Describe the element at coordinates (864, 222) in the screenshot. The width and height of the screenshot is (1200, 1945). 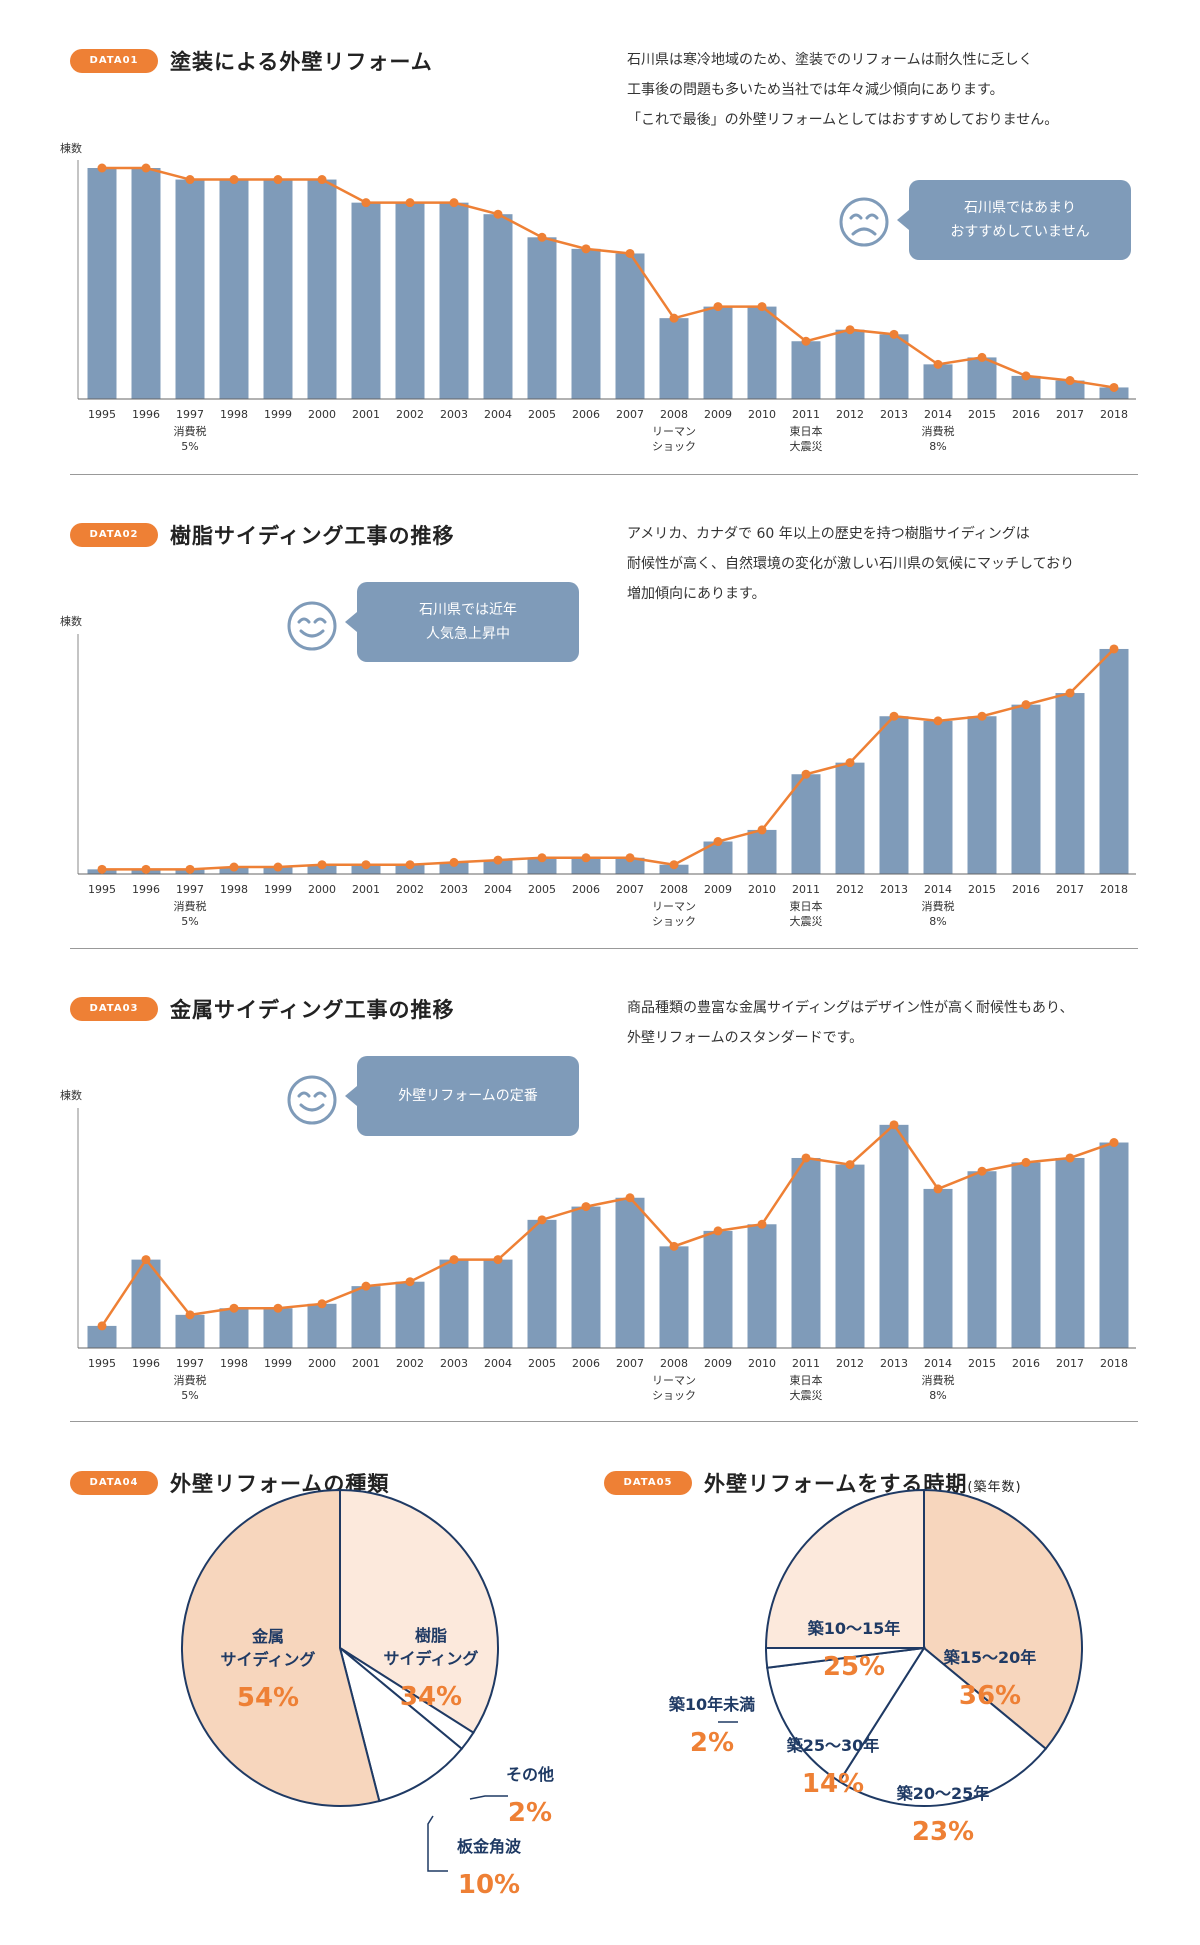
I see `sad-face-icon` at that location.